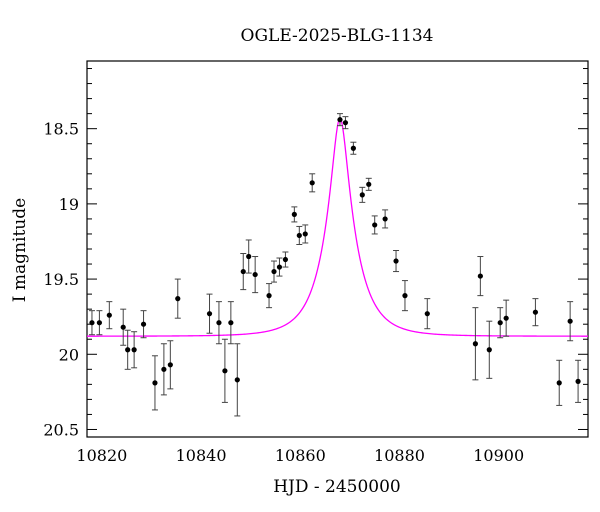  I want to click on y-tick-label: 19.5, so click(61, 279).